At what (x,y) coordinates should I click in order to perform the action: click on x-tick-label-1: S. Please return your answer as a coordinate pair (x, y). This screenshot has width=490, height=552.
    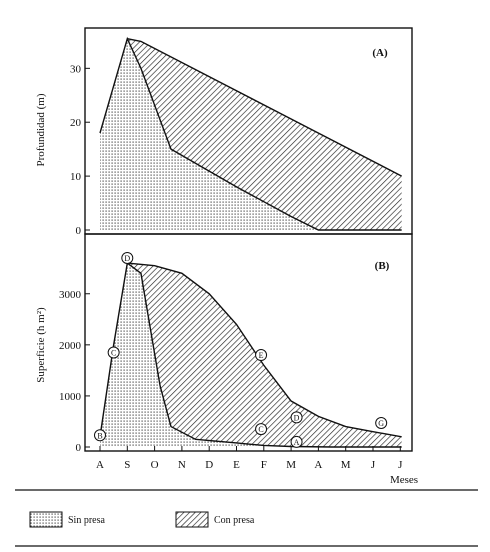
    Looking at the image, I should click on (127, 465).